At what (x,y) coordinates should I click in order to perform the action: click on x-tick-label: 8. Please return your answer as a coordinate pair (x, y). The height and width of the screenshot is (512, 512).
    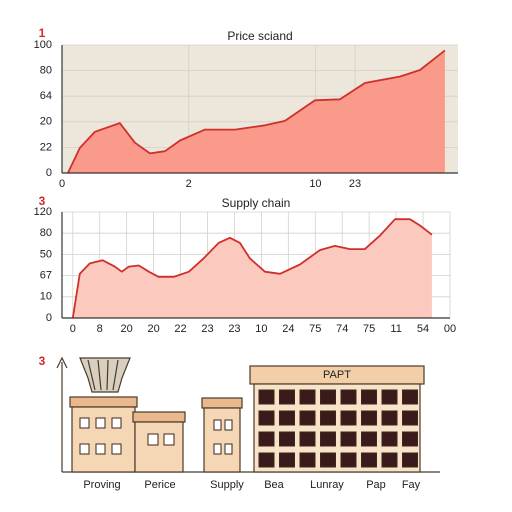
    Looking at the image, I should click on (100, 329).